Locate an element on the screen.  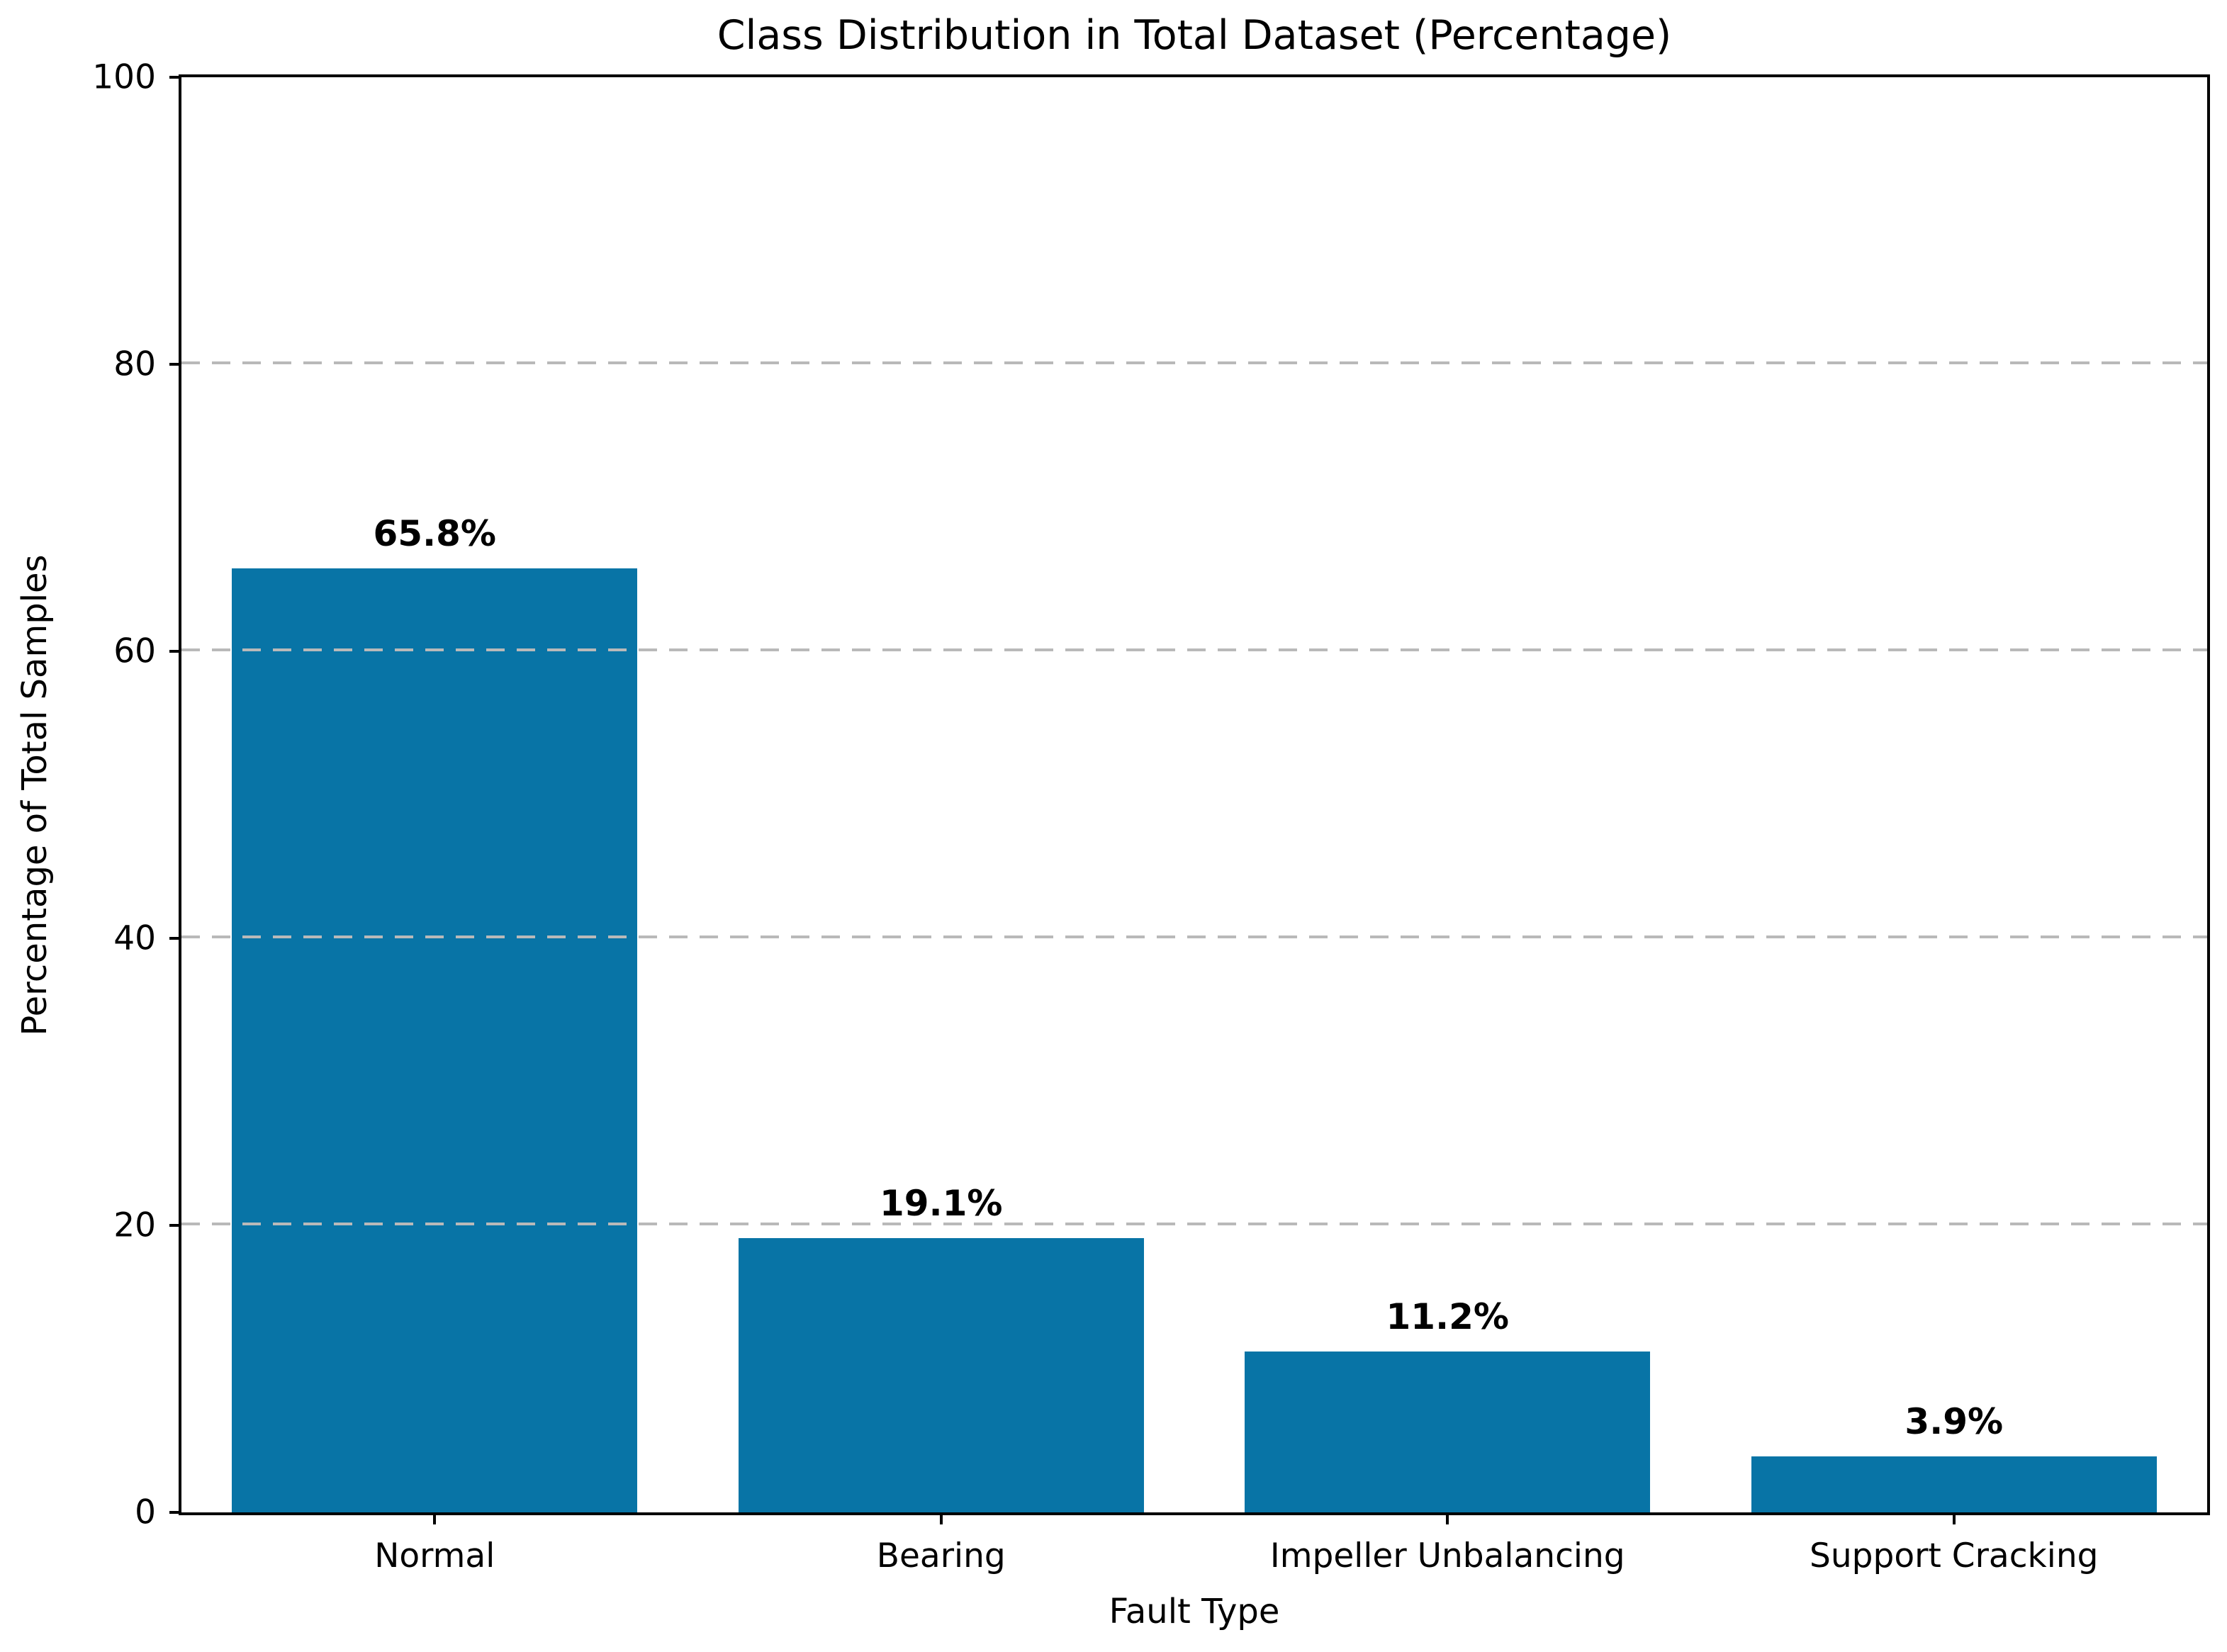
y-axis-label: Percentage of Total Samples is located at coordinates (35, 795).